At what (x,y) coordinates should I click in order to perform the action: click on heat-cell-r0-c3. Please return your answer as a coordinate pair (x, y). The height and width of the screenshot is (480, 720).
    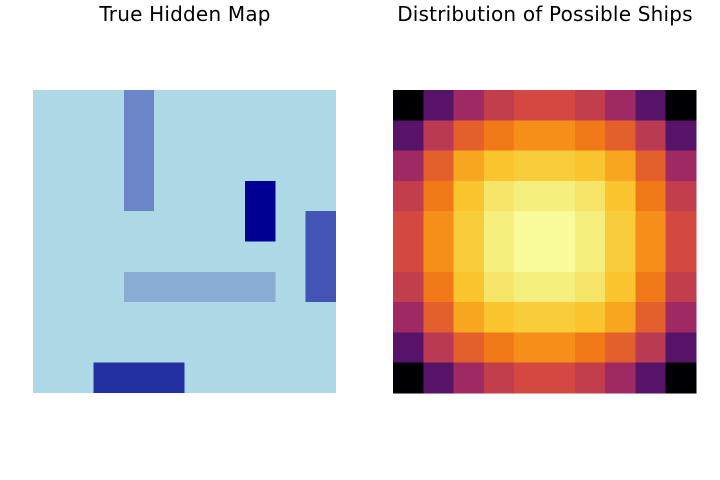
    Looking at the image, I should click on (499, 105).